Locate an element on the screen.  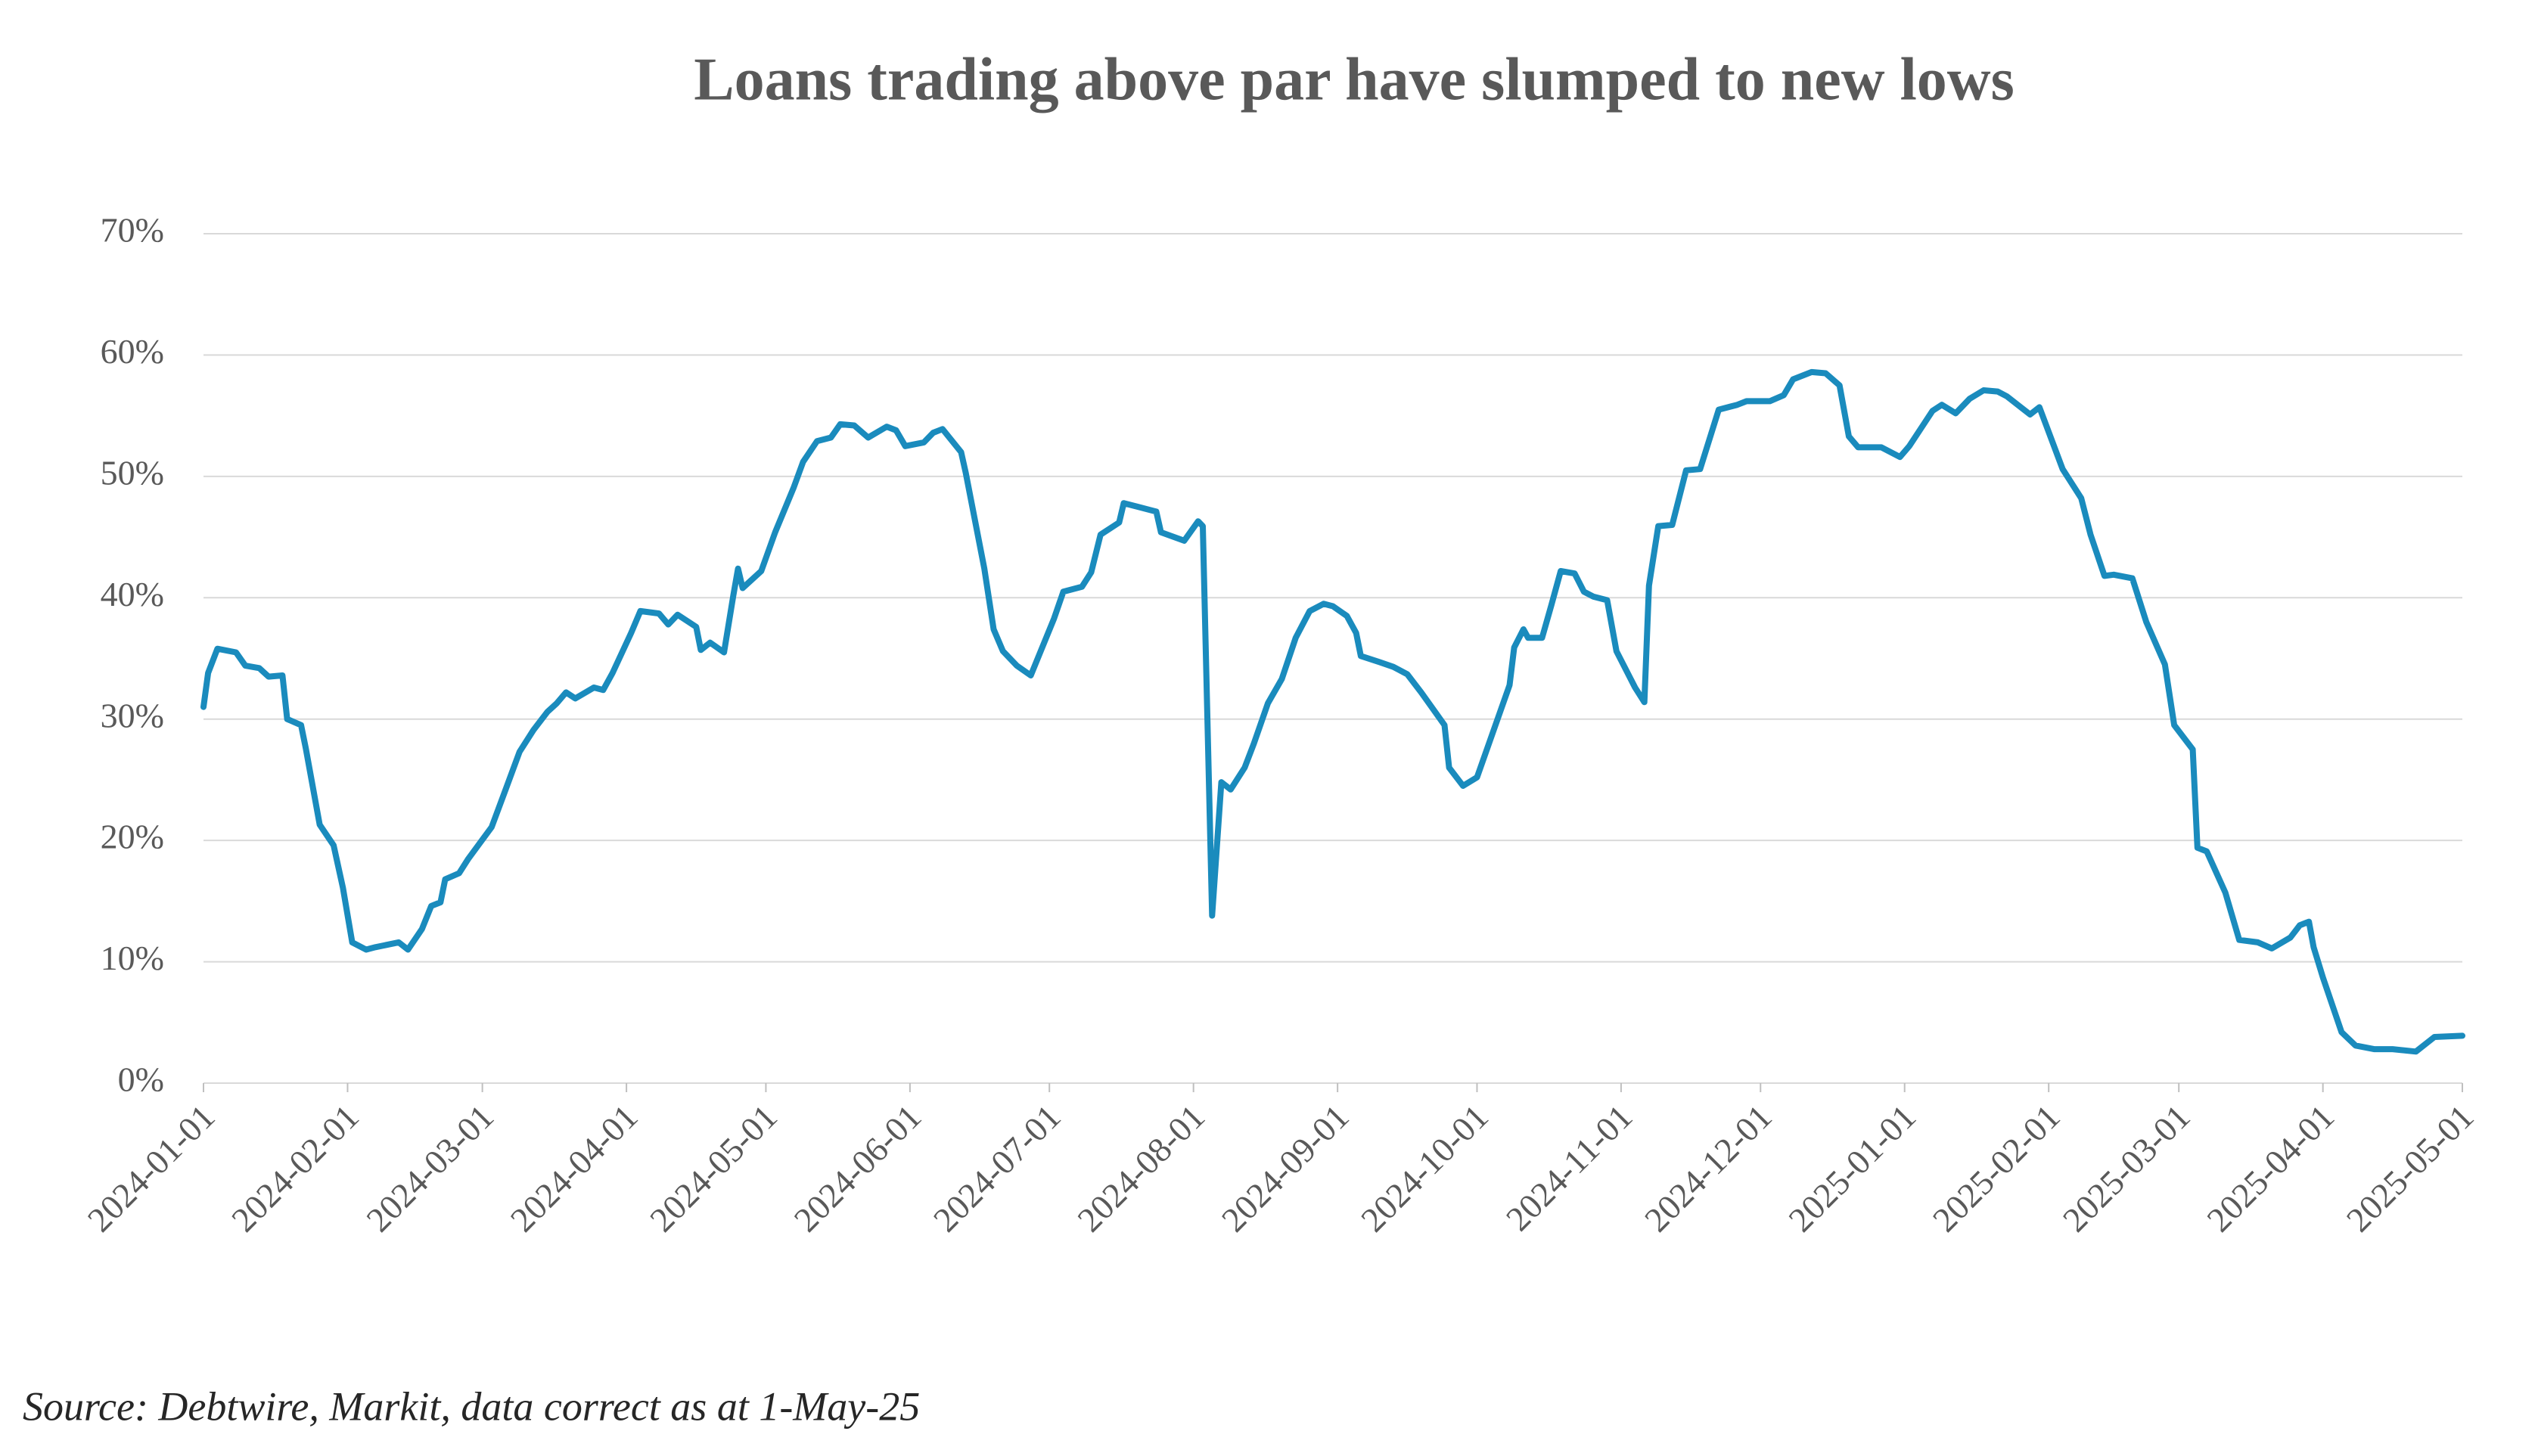
x-tick-label: 2024-07-01 is located at coordinates (997, 1168).